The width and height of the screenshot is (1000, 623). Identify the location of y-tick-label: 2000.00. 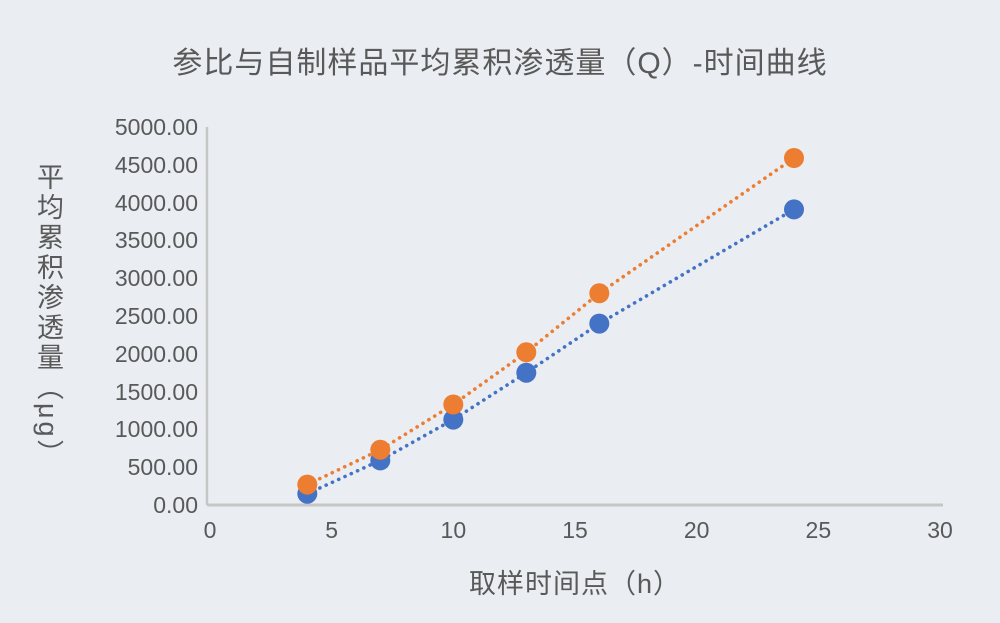
(156, 353).